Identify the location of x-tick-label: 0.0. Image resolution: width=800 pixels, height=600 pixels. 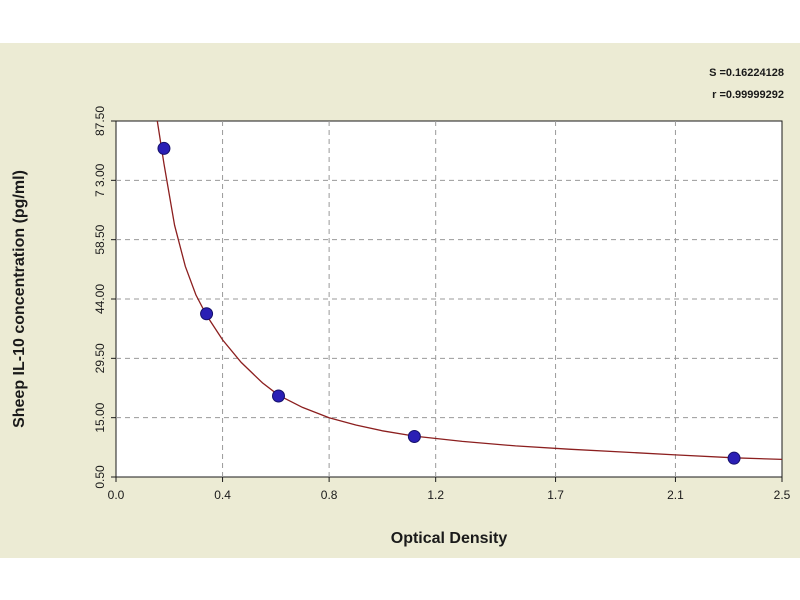
(116, 495).